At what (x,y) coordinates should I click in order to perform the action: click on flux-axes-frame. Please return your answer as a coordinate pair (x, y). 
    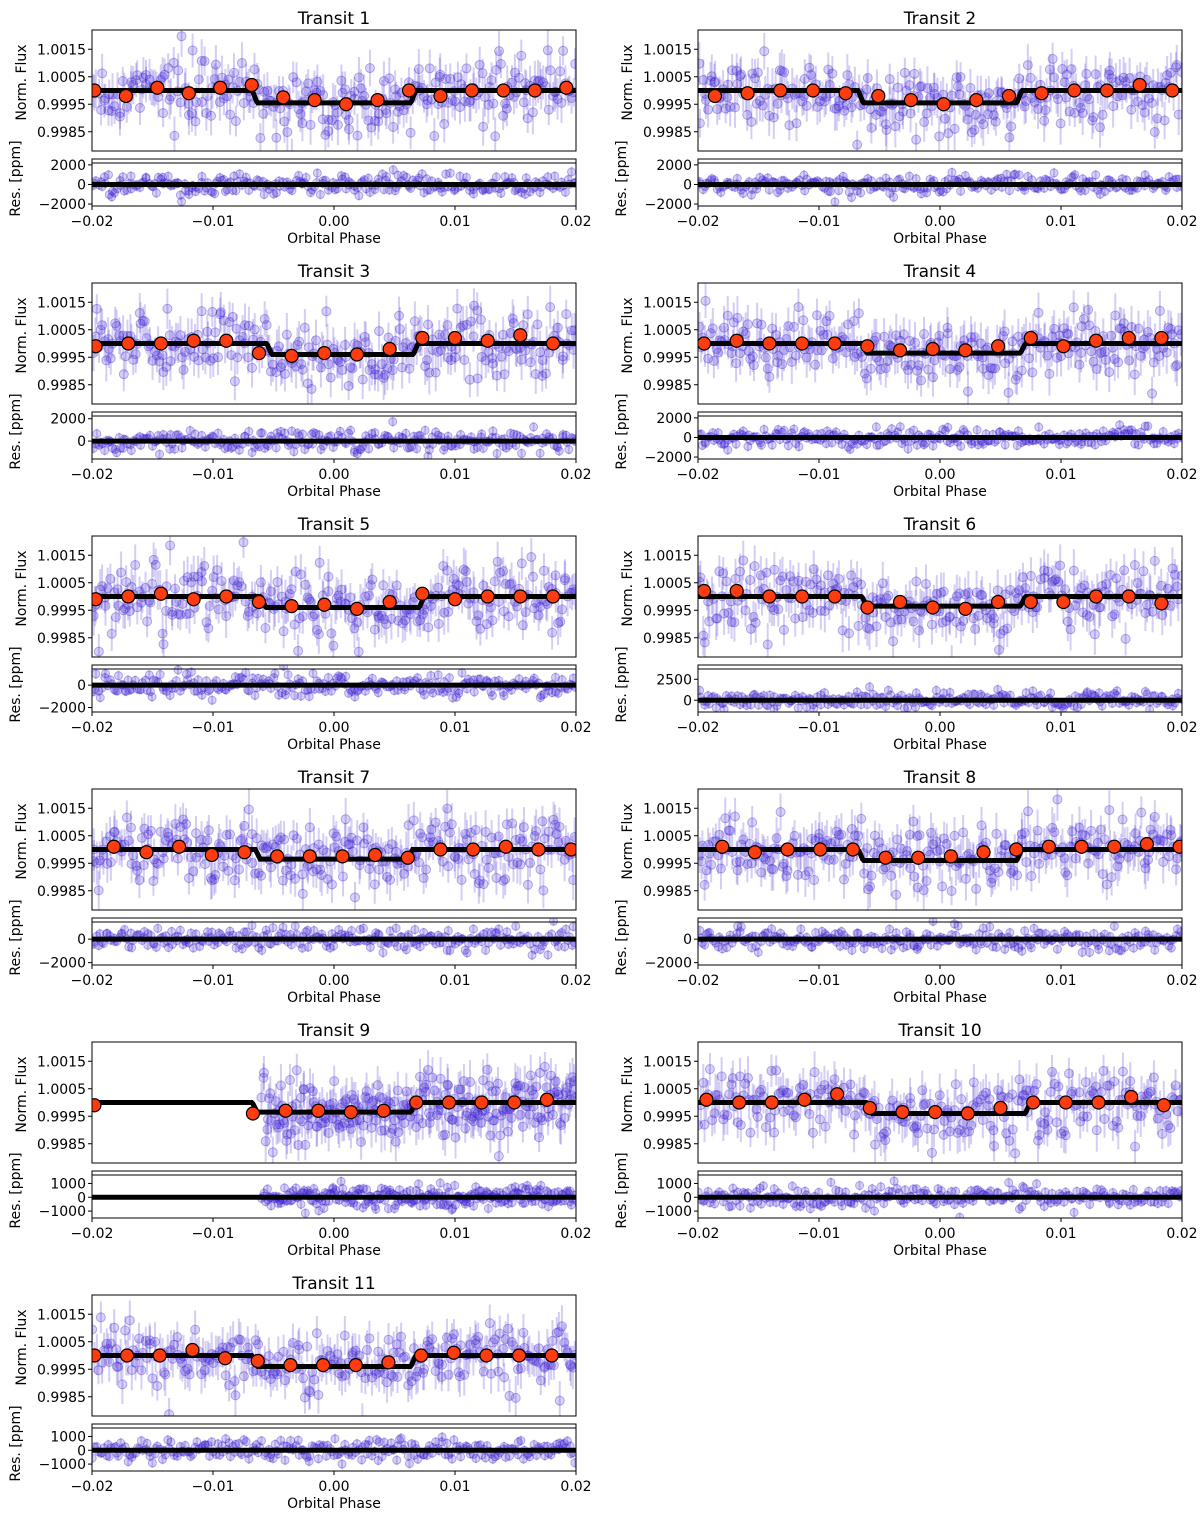
    Looking at the image, I should click on (940, 90).